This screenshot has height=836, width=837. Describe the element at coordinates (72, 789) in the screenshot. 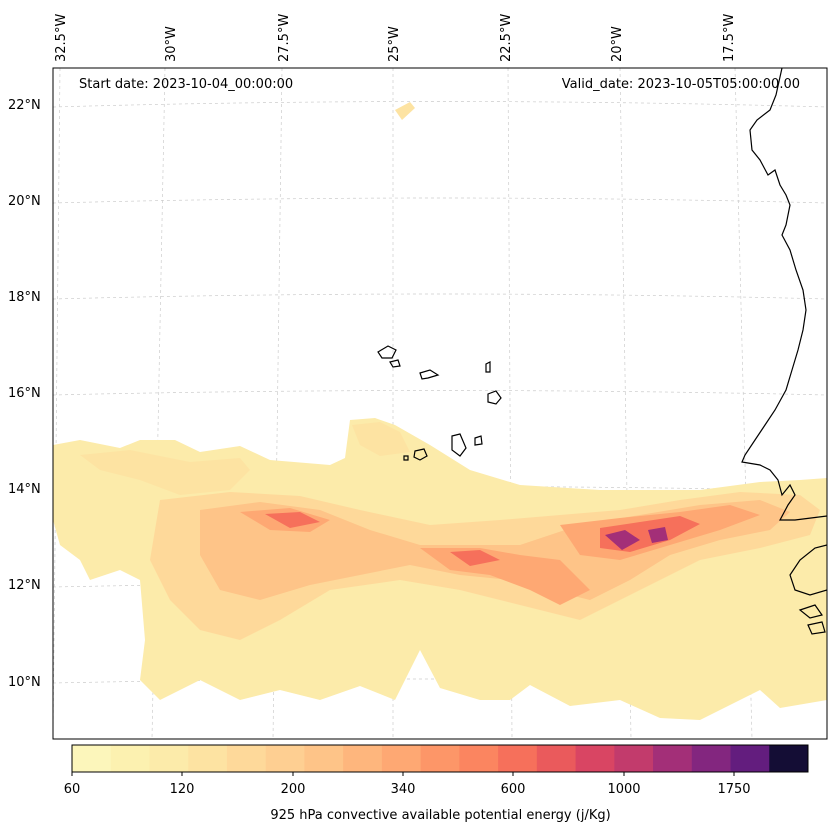

I see `colorbar-tick-label: 60` at that location.